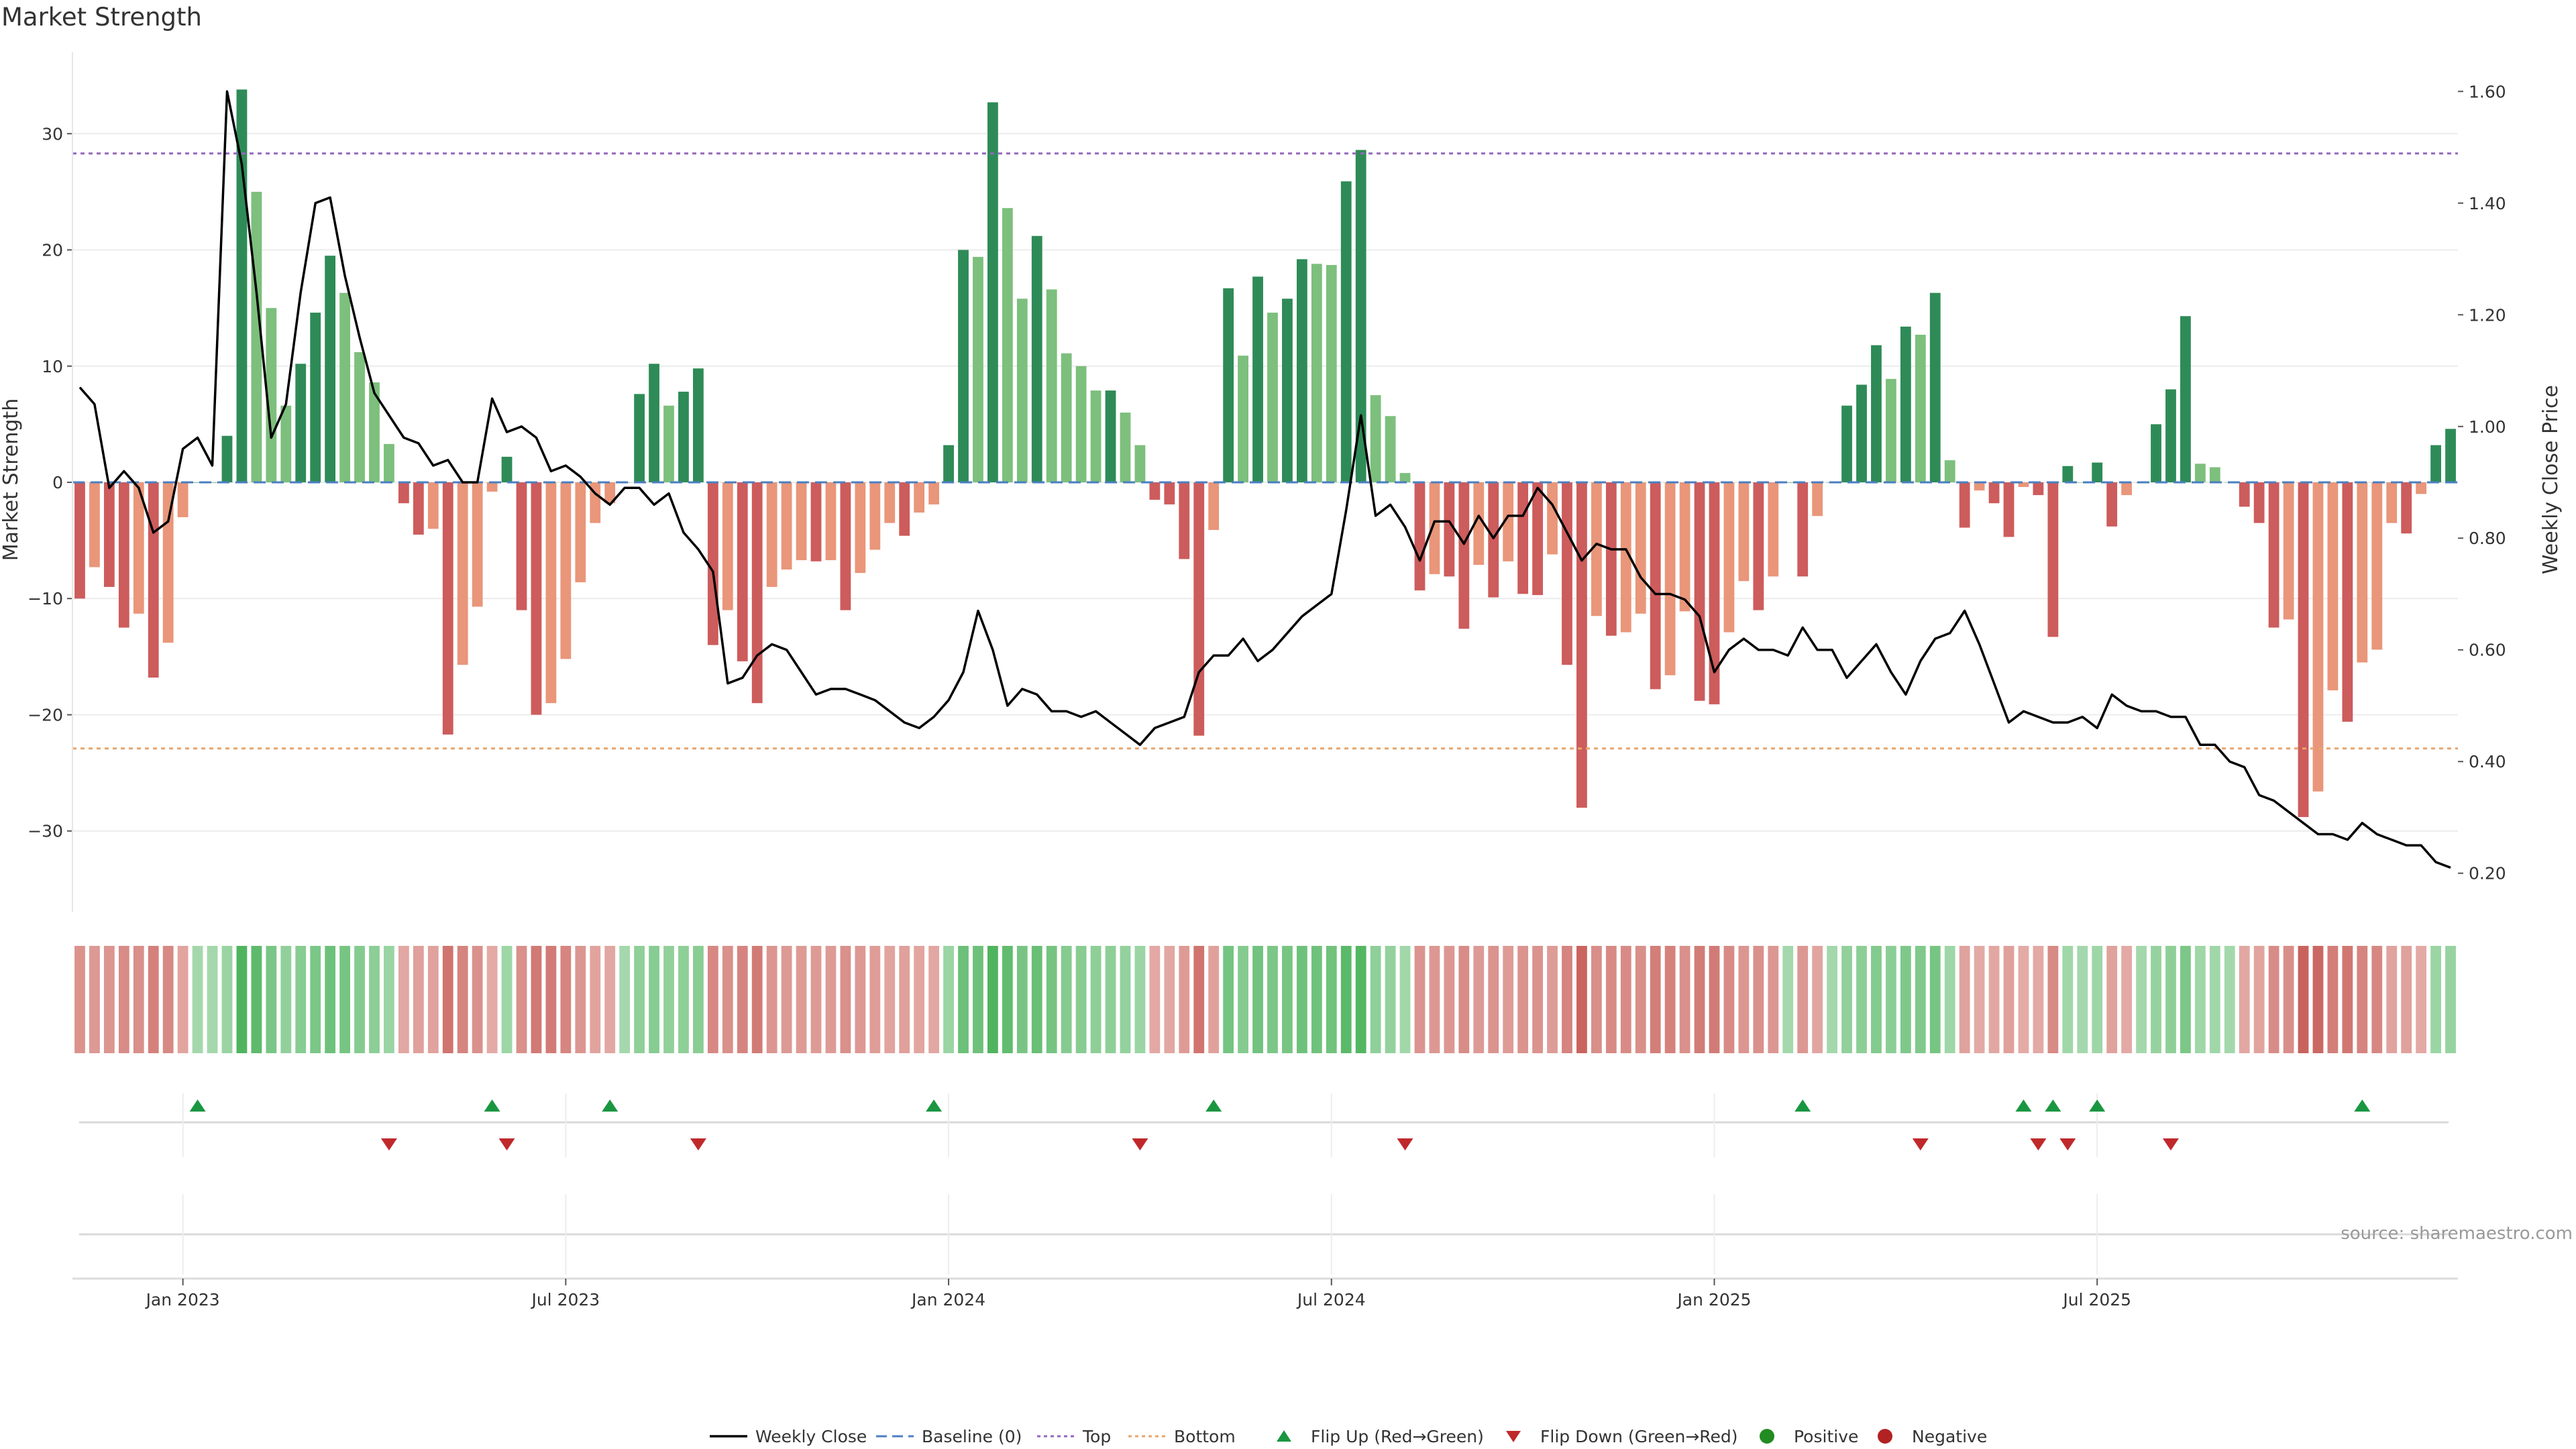 This screenshot has height=1449, width=2576. I want to click on y-right-tick-label: 1.40, so click(2487, 203).